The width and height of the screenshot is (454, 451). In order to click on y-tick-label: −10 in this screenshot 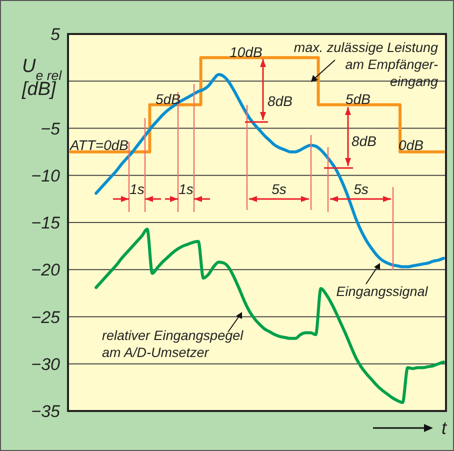, I will do `click(46, 176)`.